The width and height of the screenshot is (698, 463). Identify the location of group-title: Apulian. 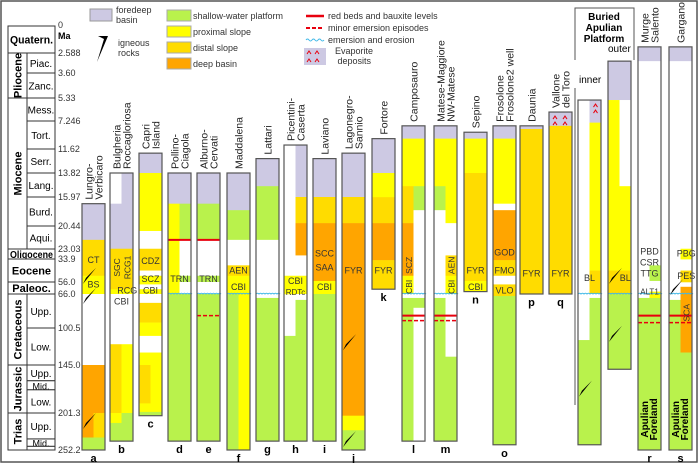
(604, 28).